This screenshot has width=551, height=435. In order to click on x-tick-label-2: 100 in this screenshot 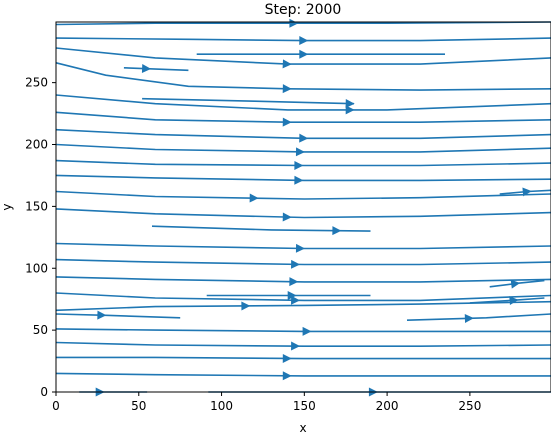, I will do `click(221, 406)`.